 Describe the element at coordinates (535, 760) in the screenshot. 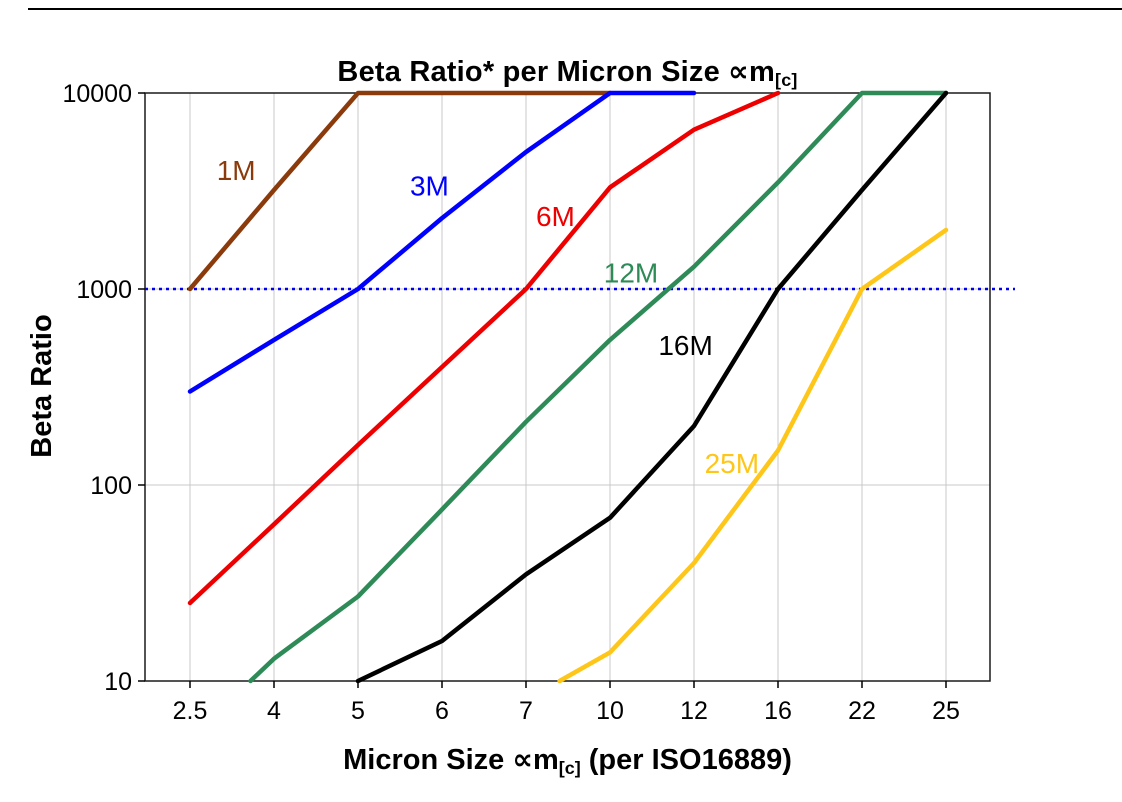

I see `x-axis-label-symbol: ∝m` at that location.